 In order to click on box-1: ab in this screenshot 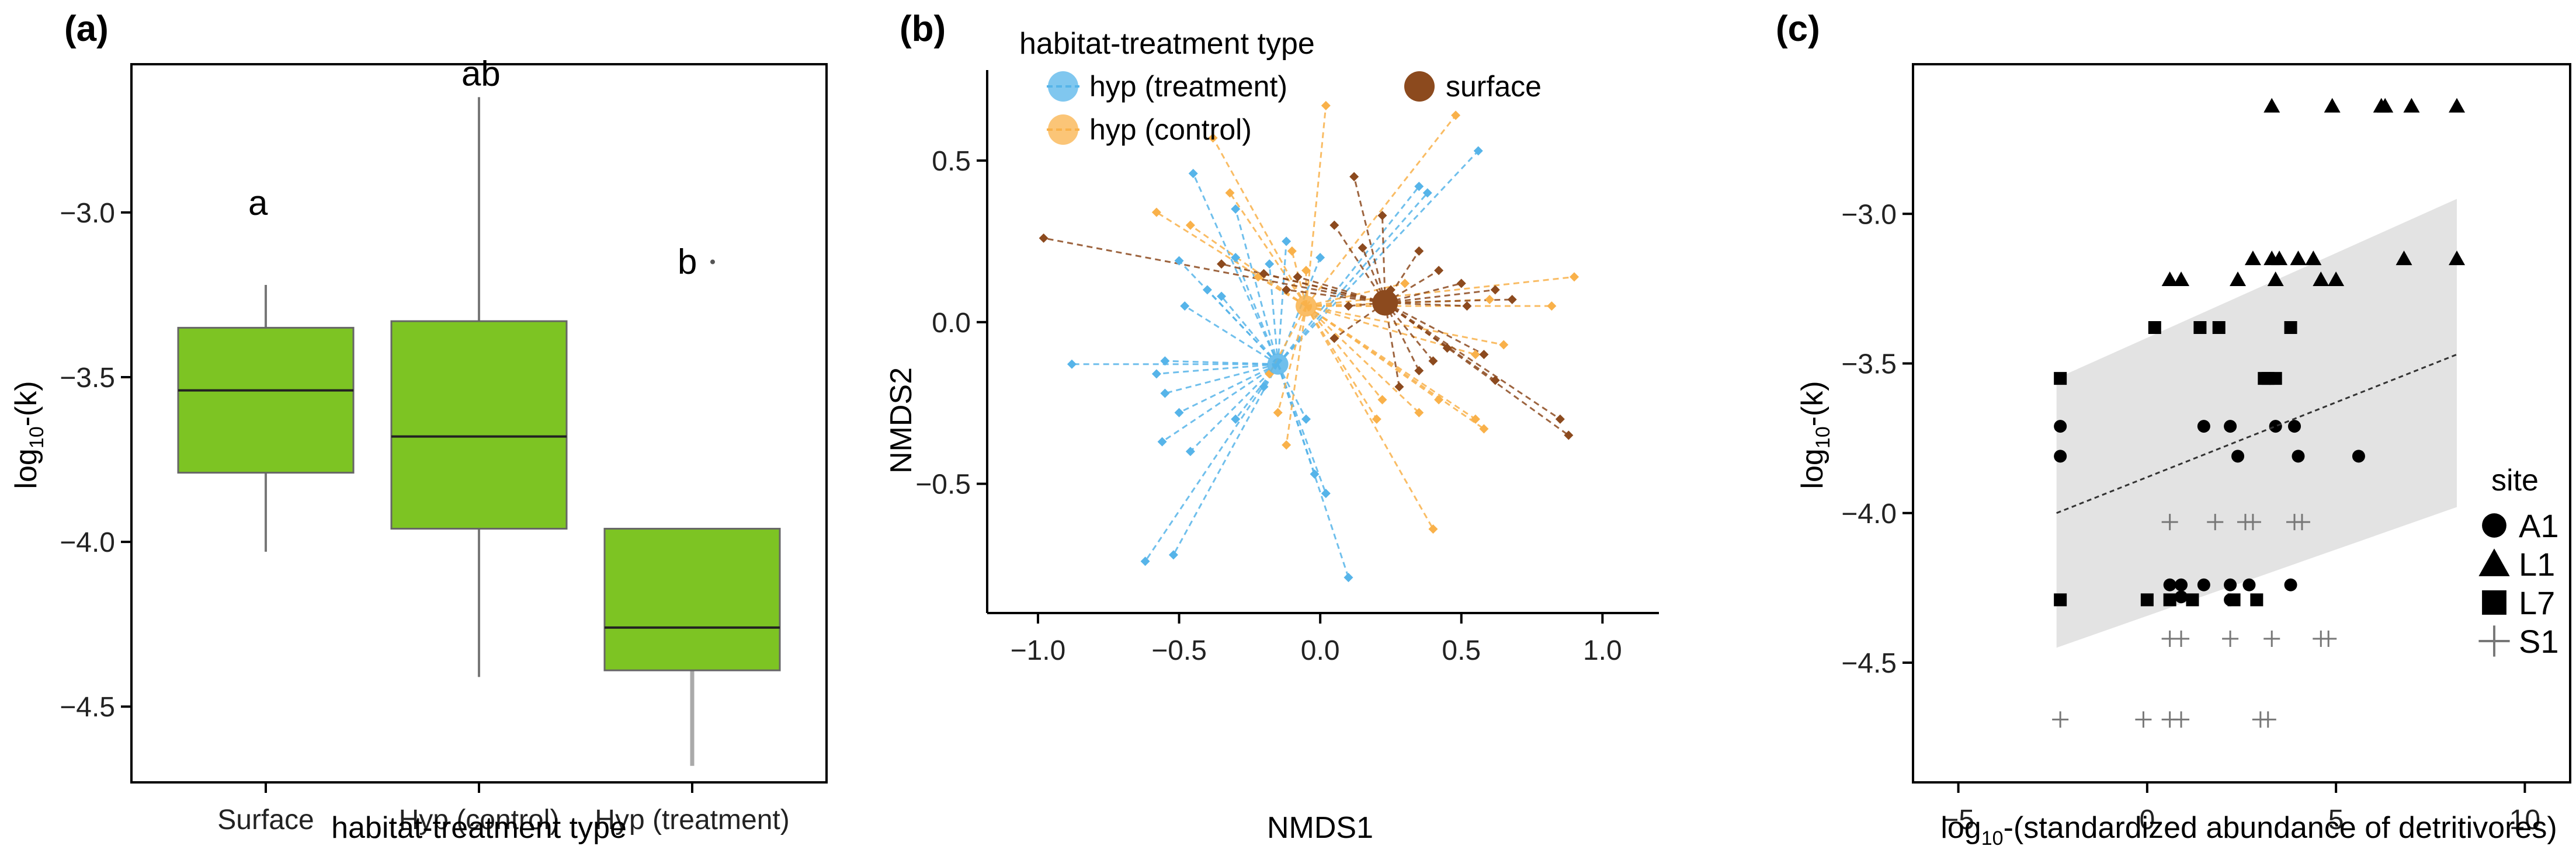, I will do `click(479, 365)`.